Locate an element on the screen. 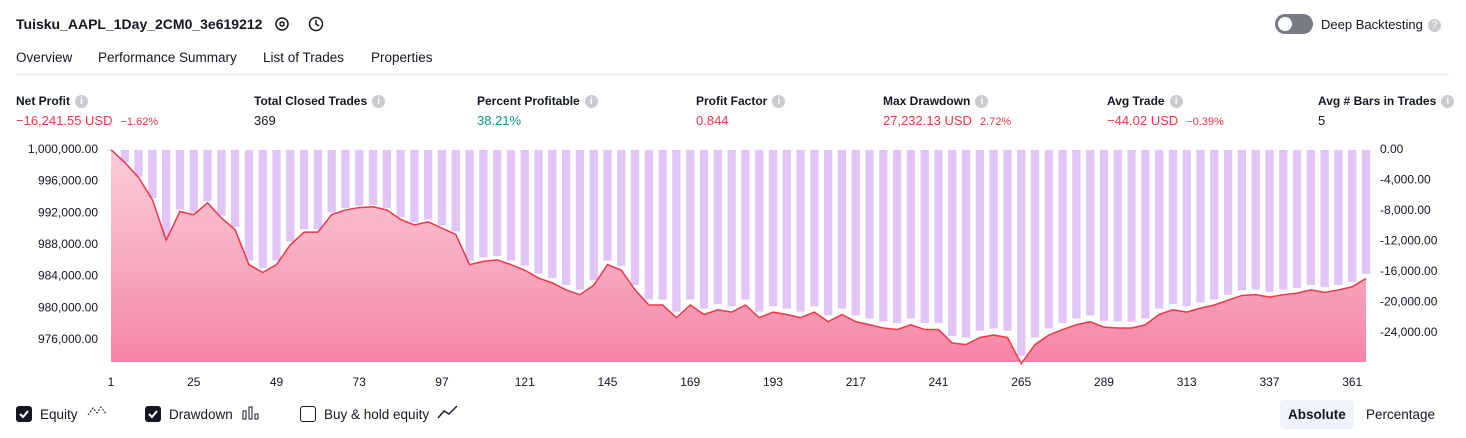 This screenshot has width=1466, height=438. x-tick-label: 313 is located at coordinates (1187, 382).